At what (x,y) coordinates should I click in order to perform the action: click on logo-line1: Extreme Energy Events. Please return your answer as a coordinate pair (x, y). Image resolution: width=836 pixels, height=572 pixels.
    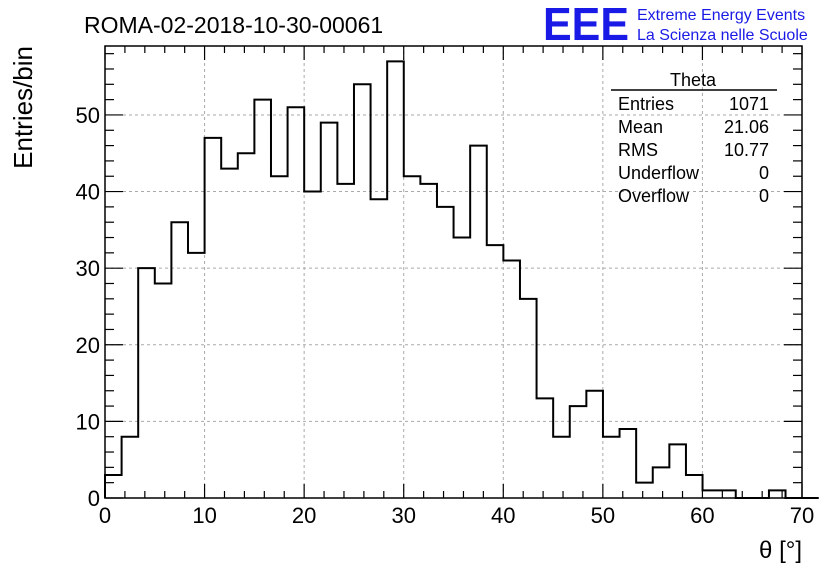
    Looking at the image, I should click on (721, 15).